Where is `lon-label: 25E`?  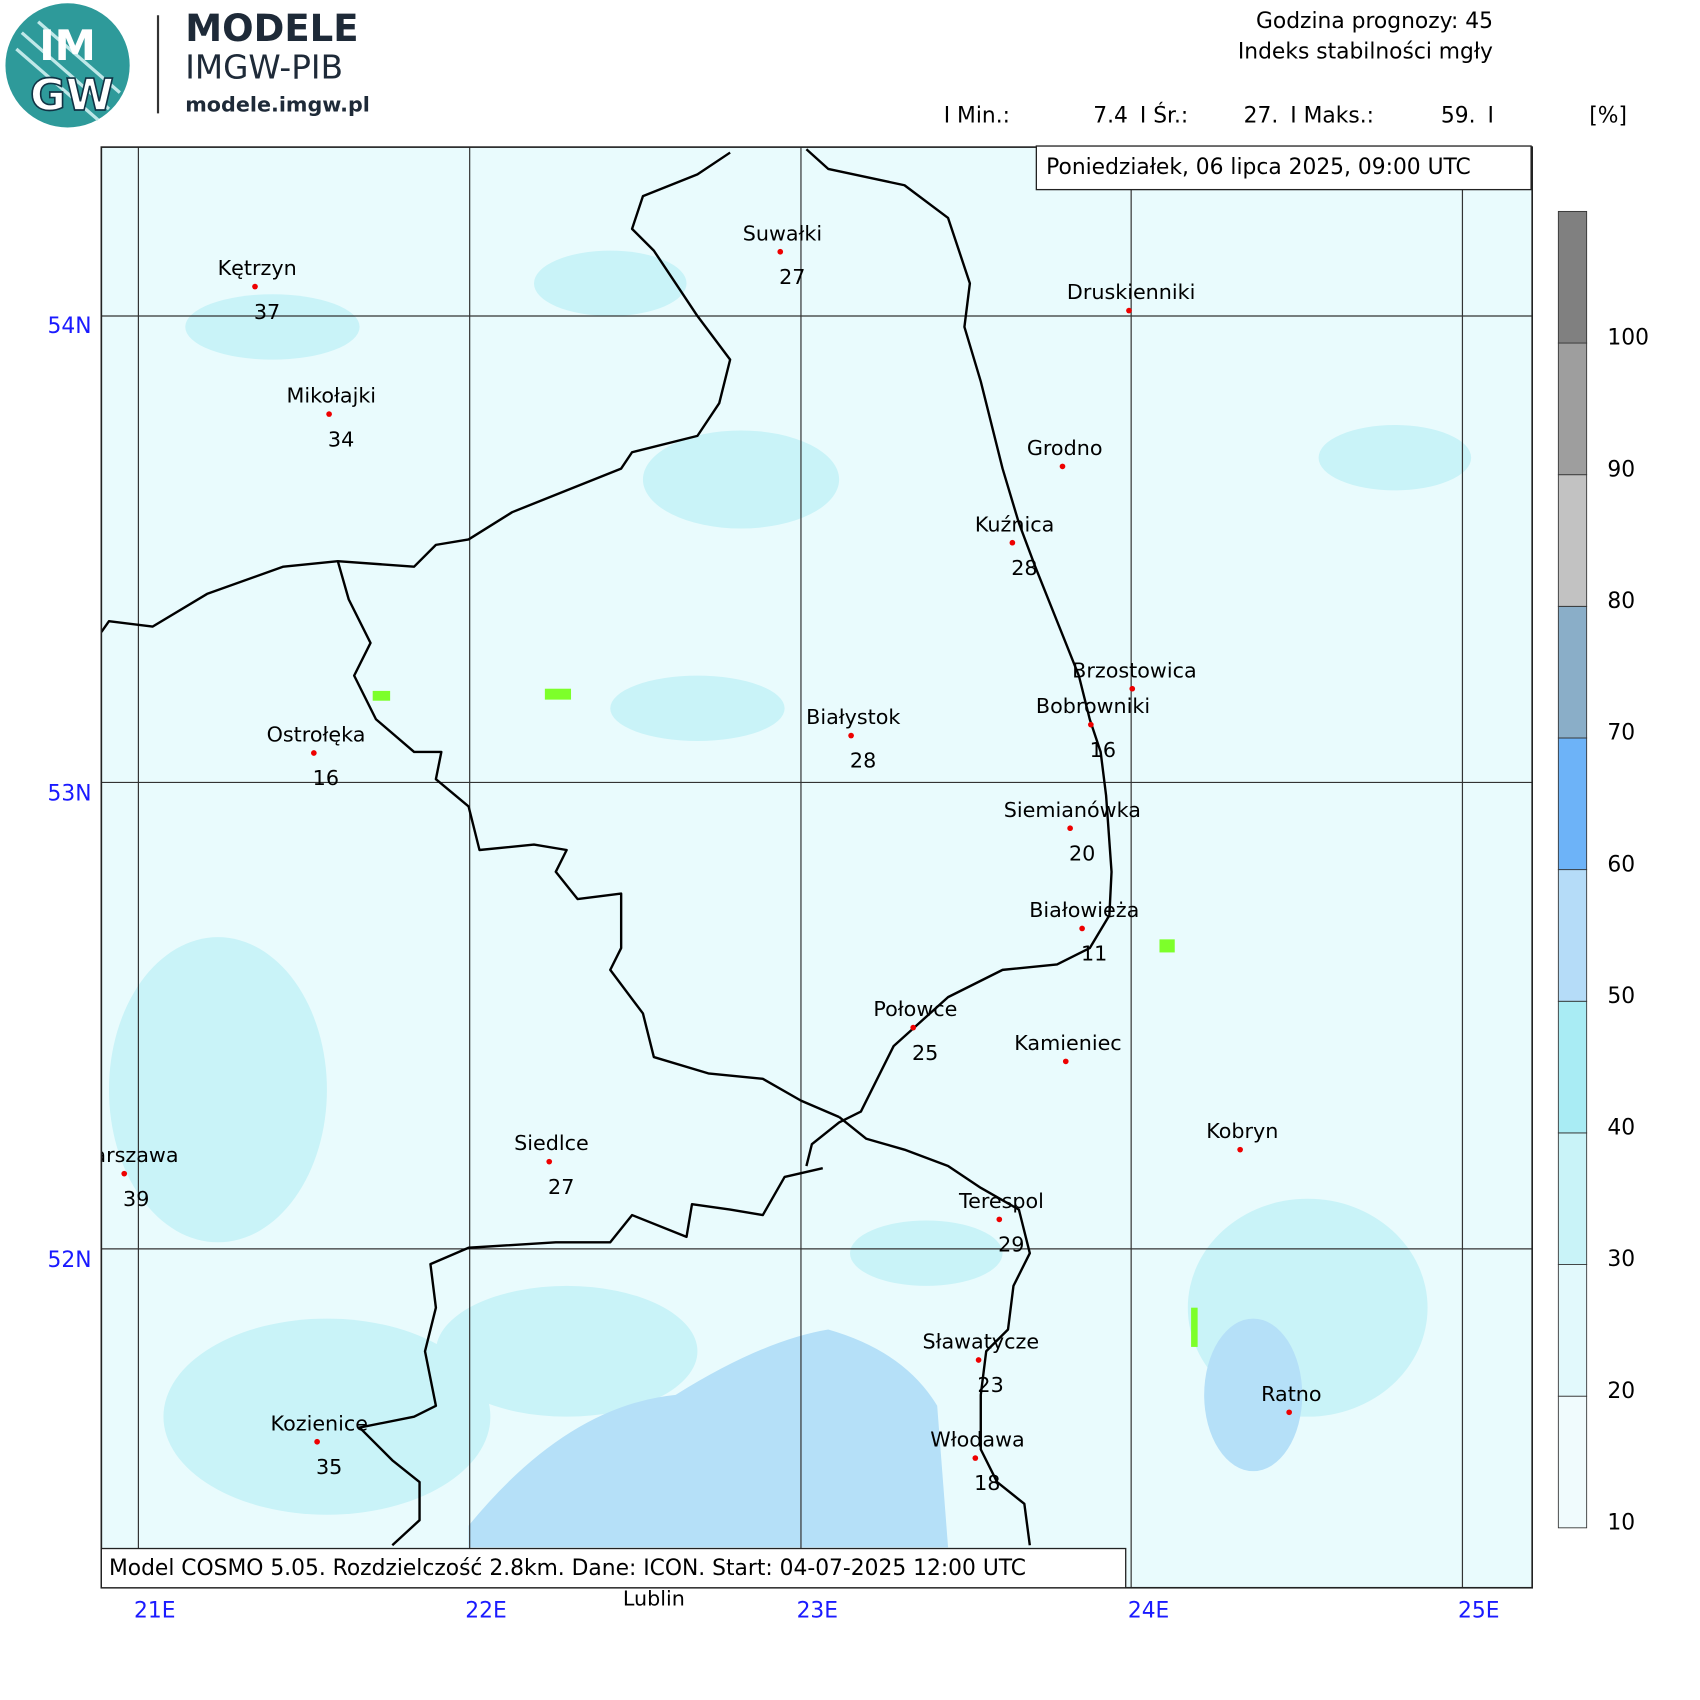 lon-label: 25E is located at coordinates (1478, 1611).